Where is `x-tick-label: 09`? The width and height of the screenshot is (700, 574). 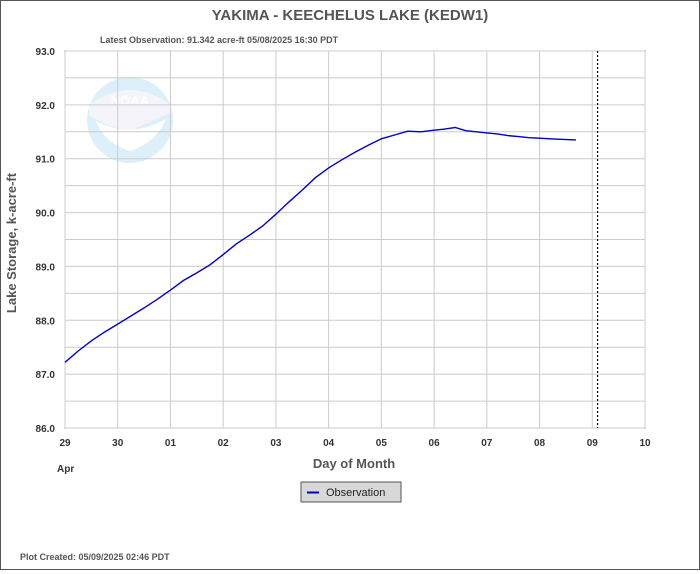
x-tick-label: 09 is located at coordinates (593, 443).